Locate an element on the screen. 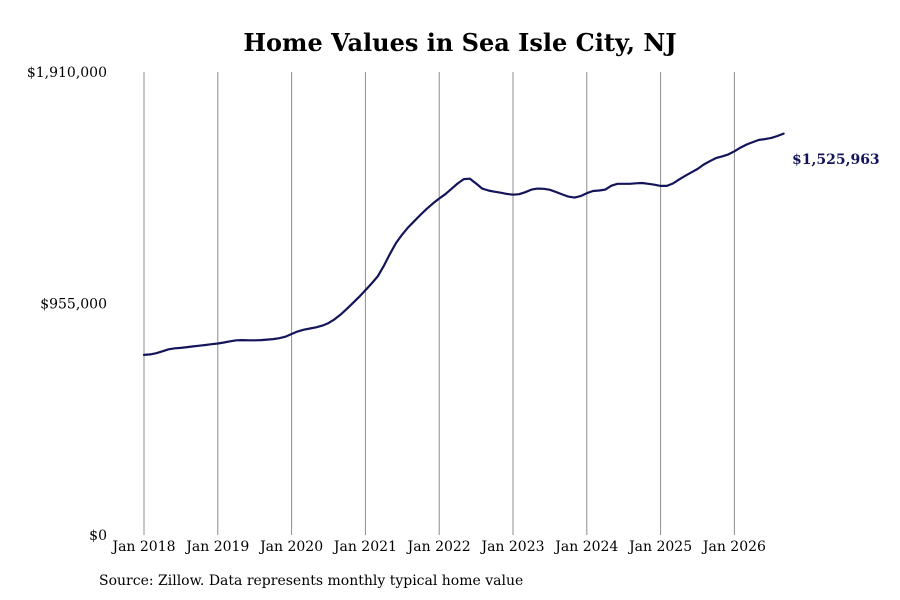 The width and height of the screenshot is (900, 600). x-tick-label: Jan 2023 is located at coordinates (511, 547).